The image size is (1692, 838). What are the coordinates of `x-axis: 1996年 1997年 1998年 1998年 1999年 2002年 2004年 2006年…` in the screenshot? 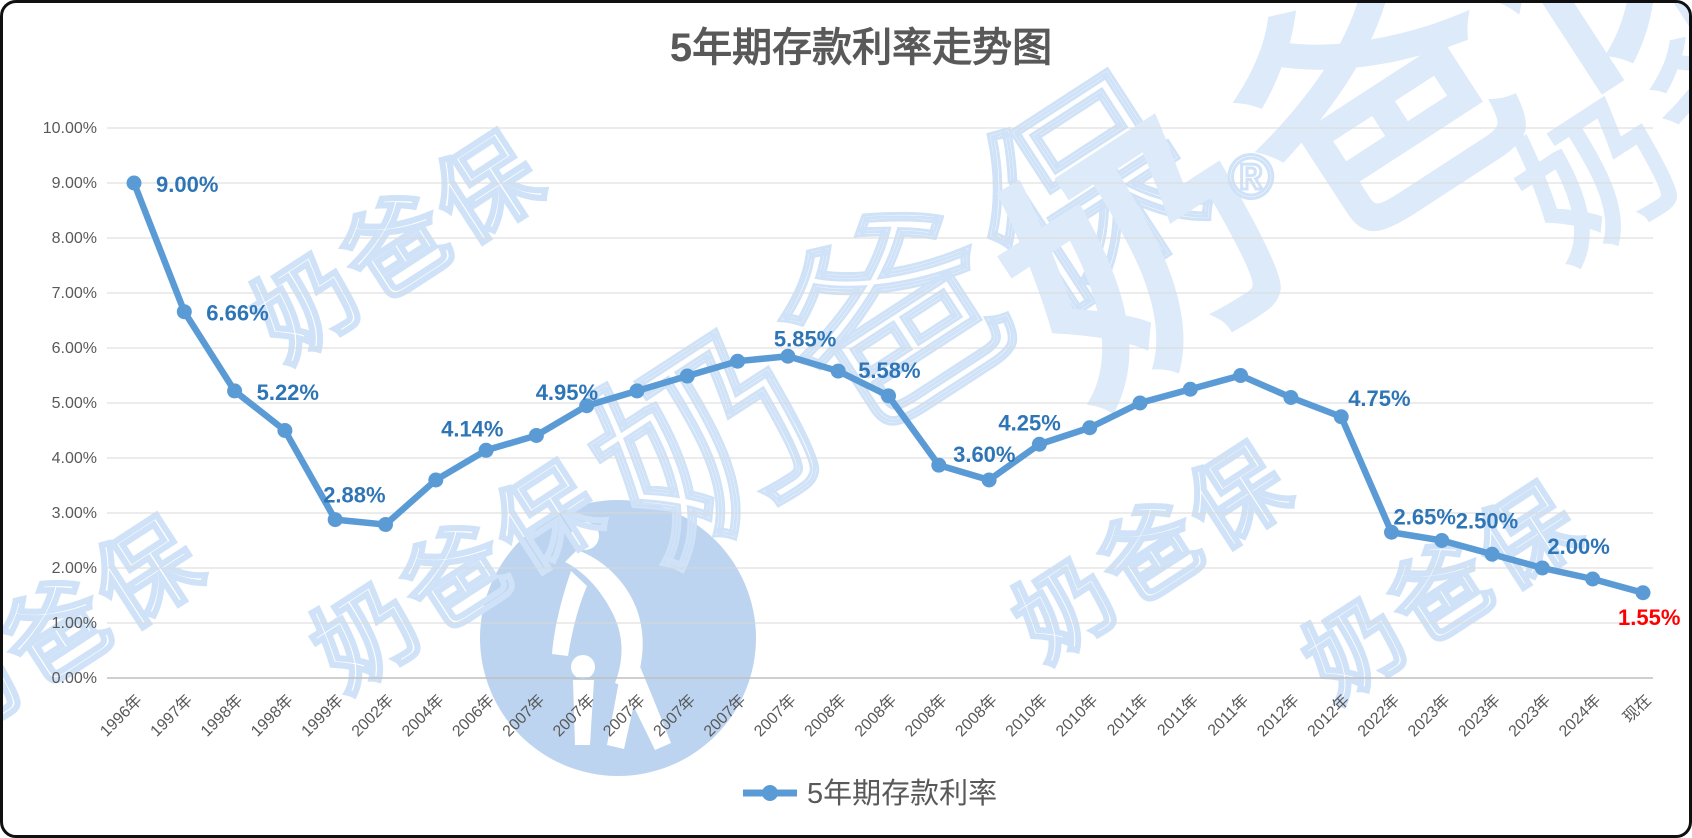 It's located at (876, 715).